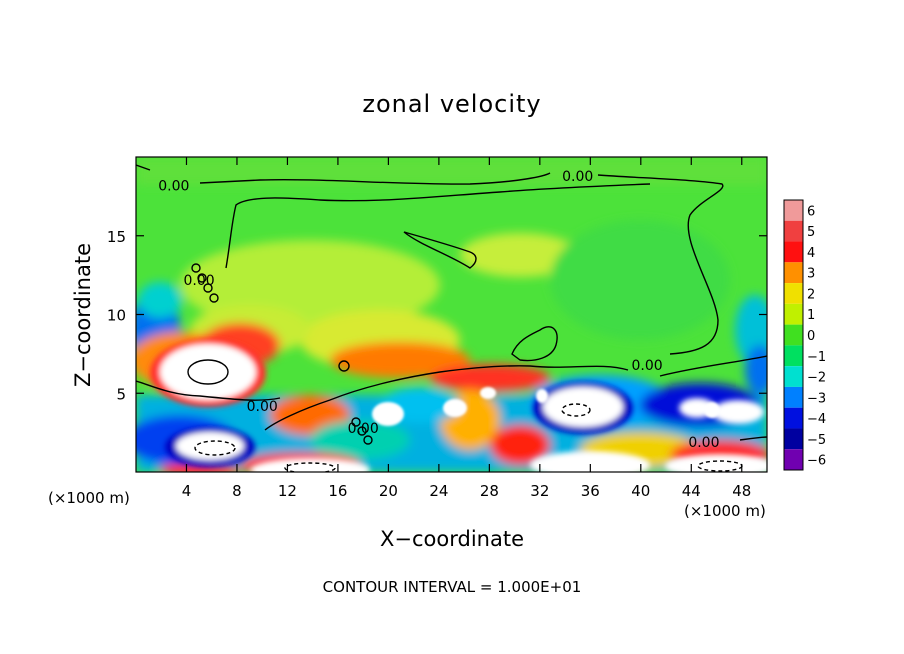  What do you see at coordinates (116, 316) in the screenshot?
I see `y-tick-label: 10` at bounding box center [116, 316].